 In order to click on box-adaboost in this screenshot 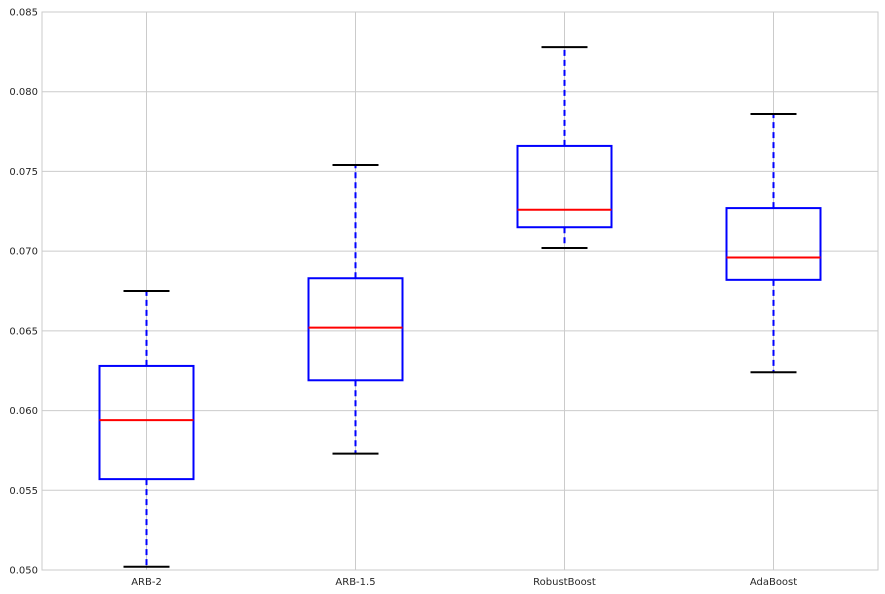, I will do `click(773, 243)`.